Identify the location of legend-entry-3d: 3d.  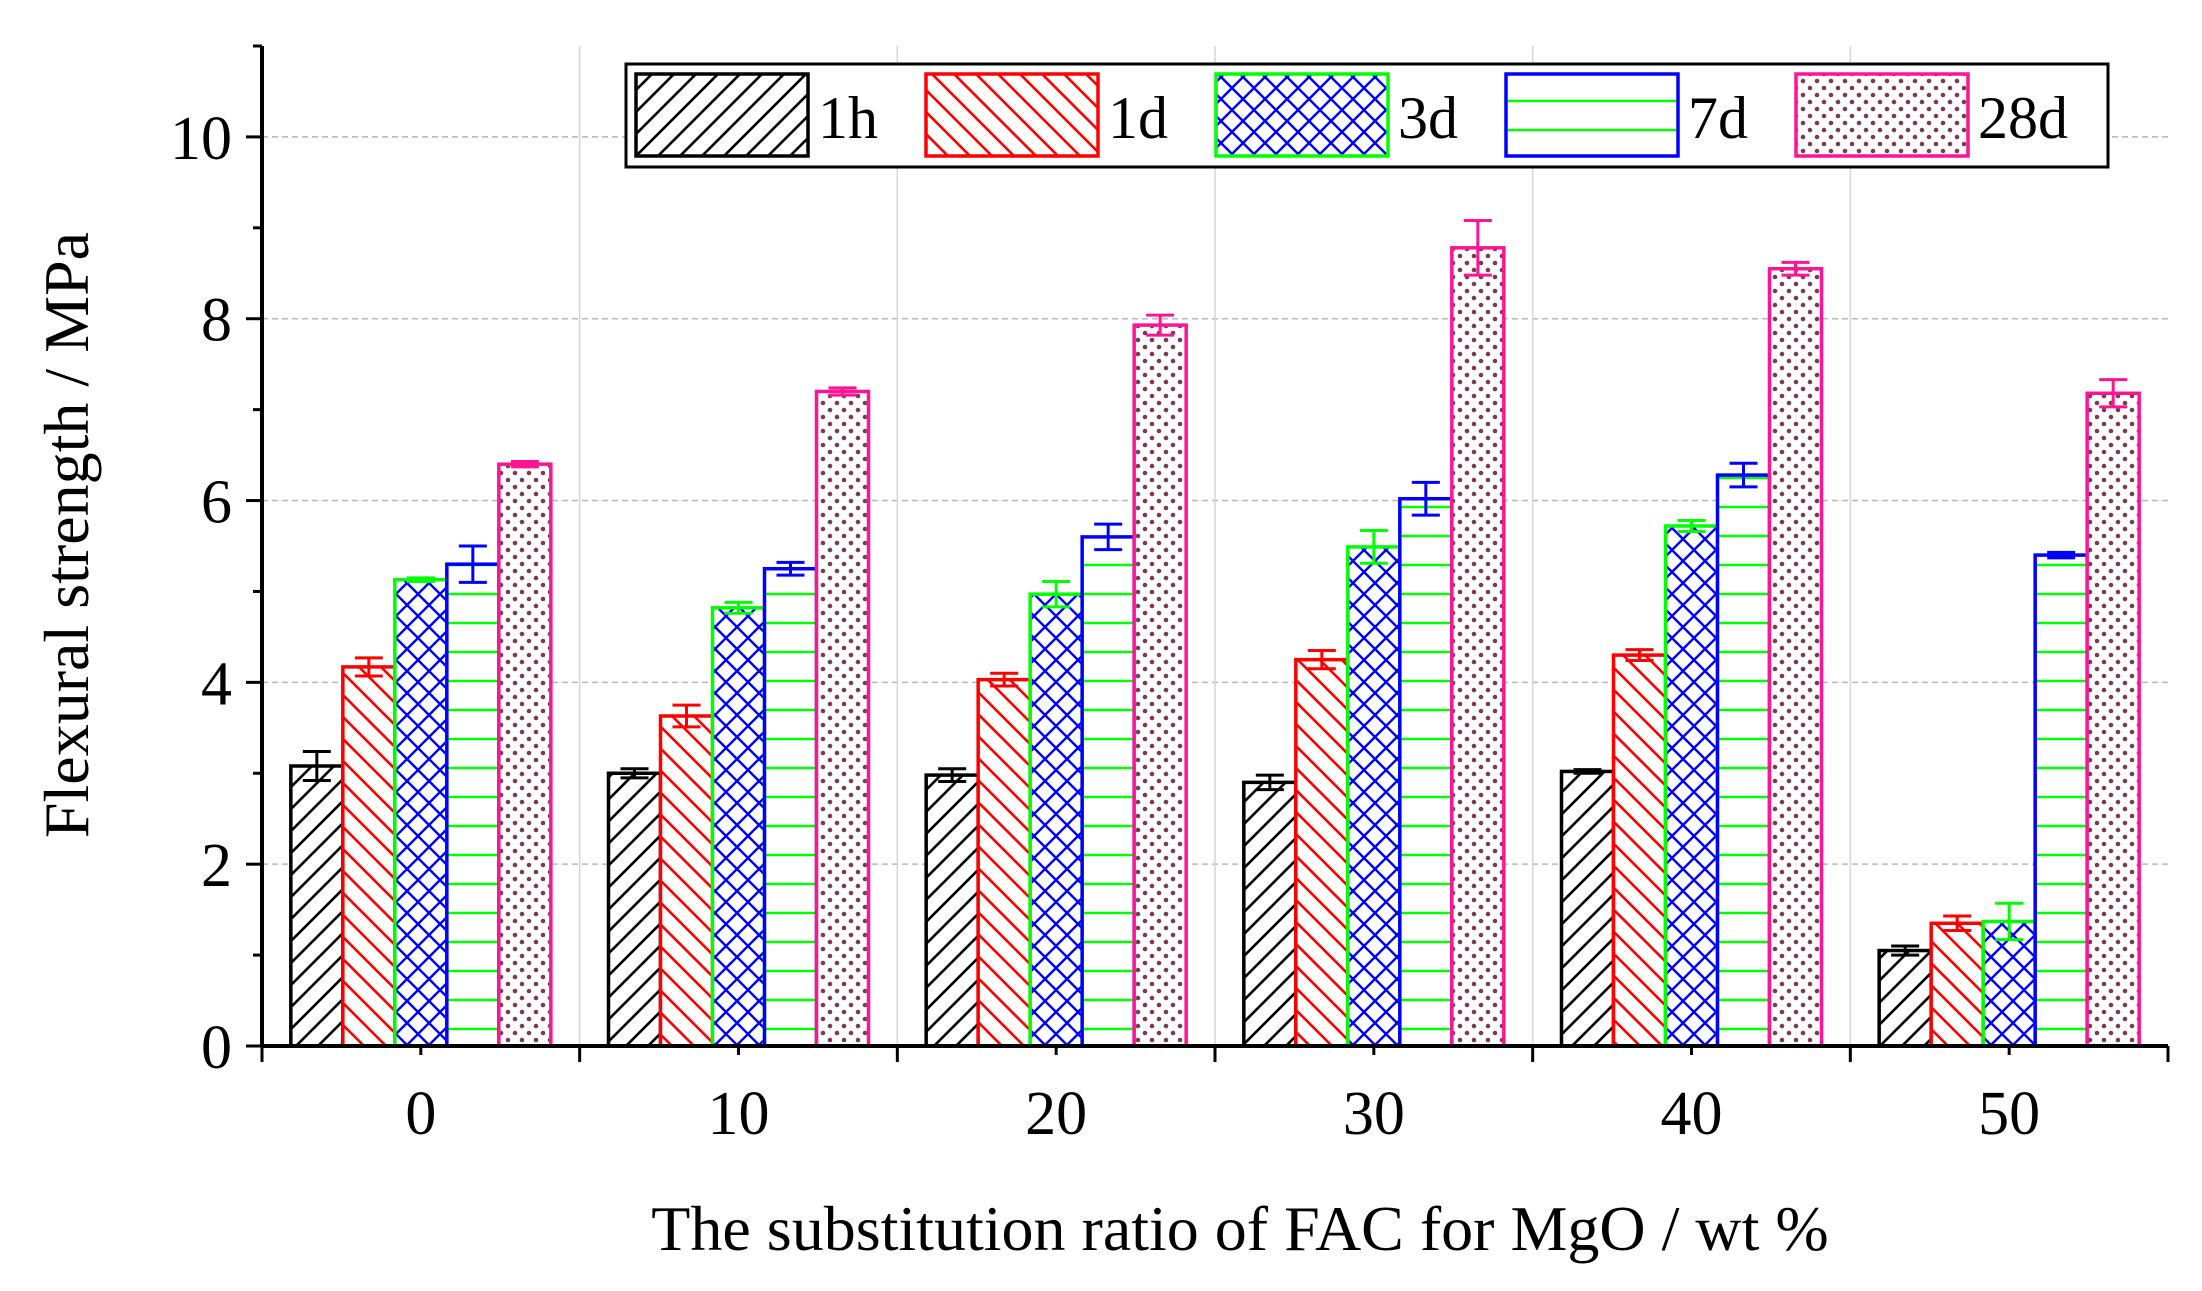
(1336, 115).